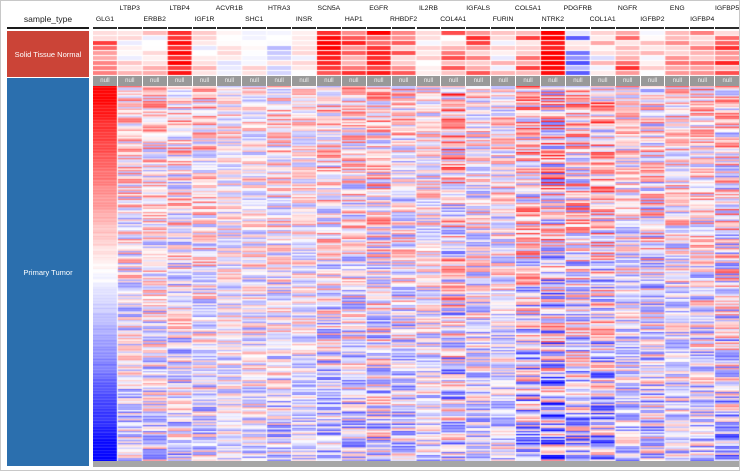 This screenshot has height=471, width=740. Describe the element at coordinates (677, 8) in the screenshot. I see `gene-label-eng: ENG` at that location.